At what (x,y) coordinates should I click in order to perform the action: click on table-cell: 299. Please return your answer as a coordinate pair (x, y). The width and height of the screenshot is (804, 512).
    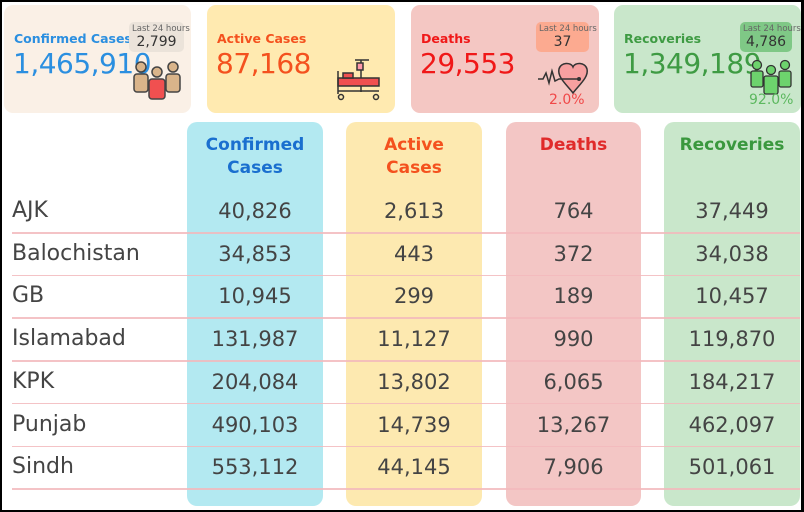
    Looking at the image, I should click on (414, 296).